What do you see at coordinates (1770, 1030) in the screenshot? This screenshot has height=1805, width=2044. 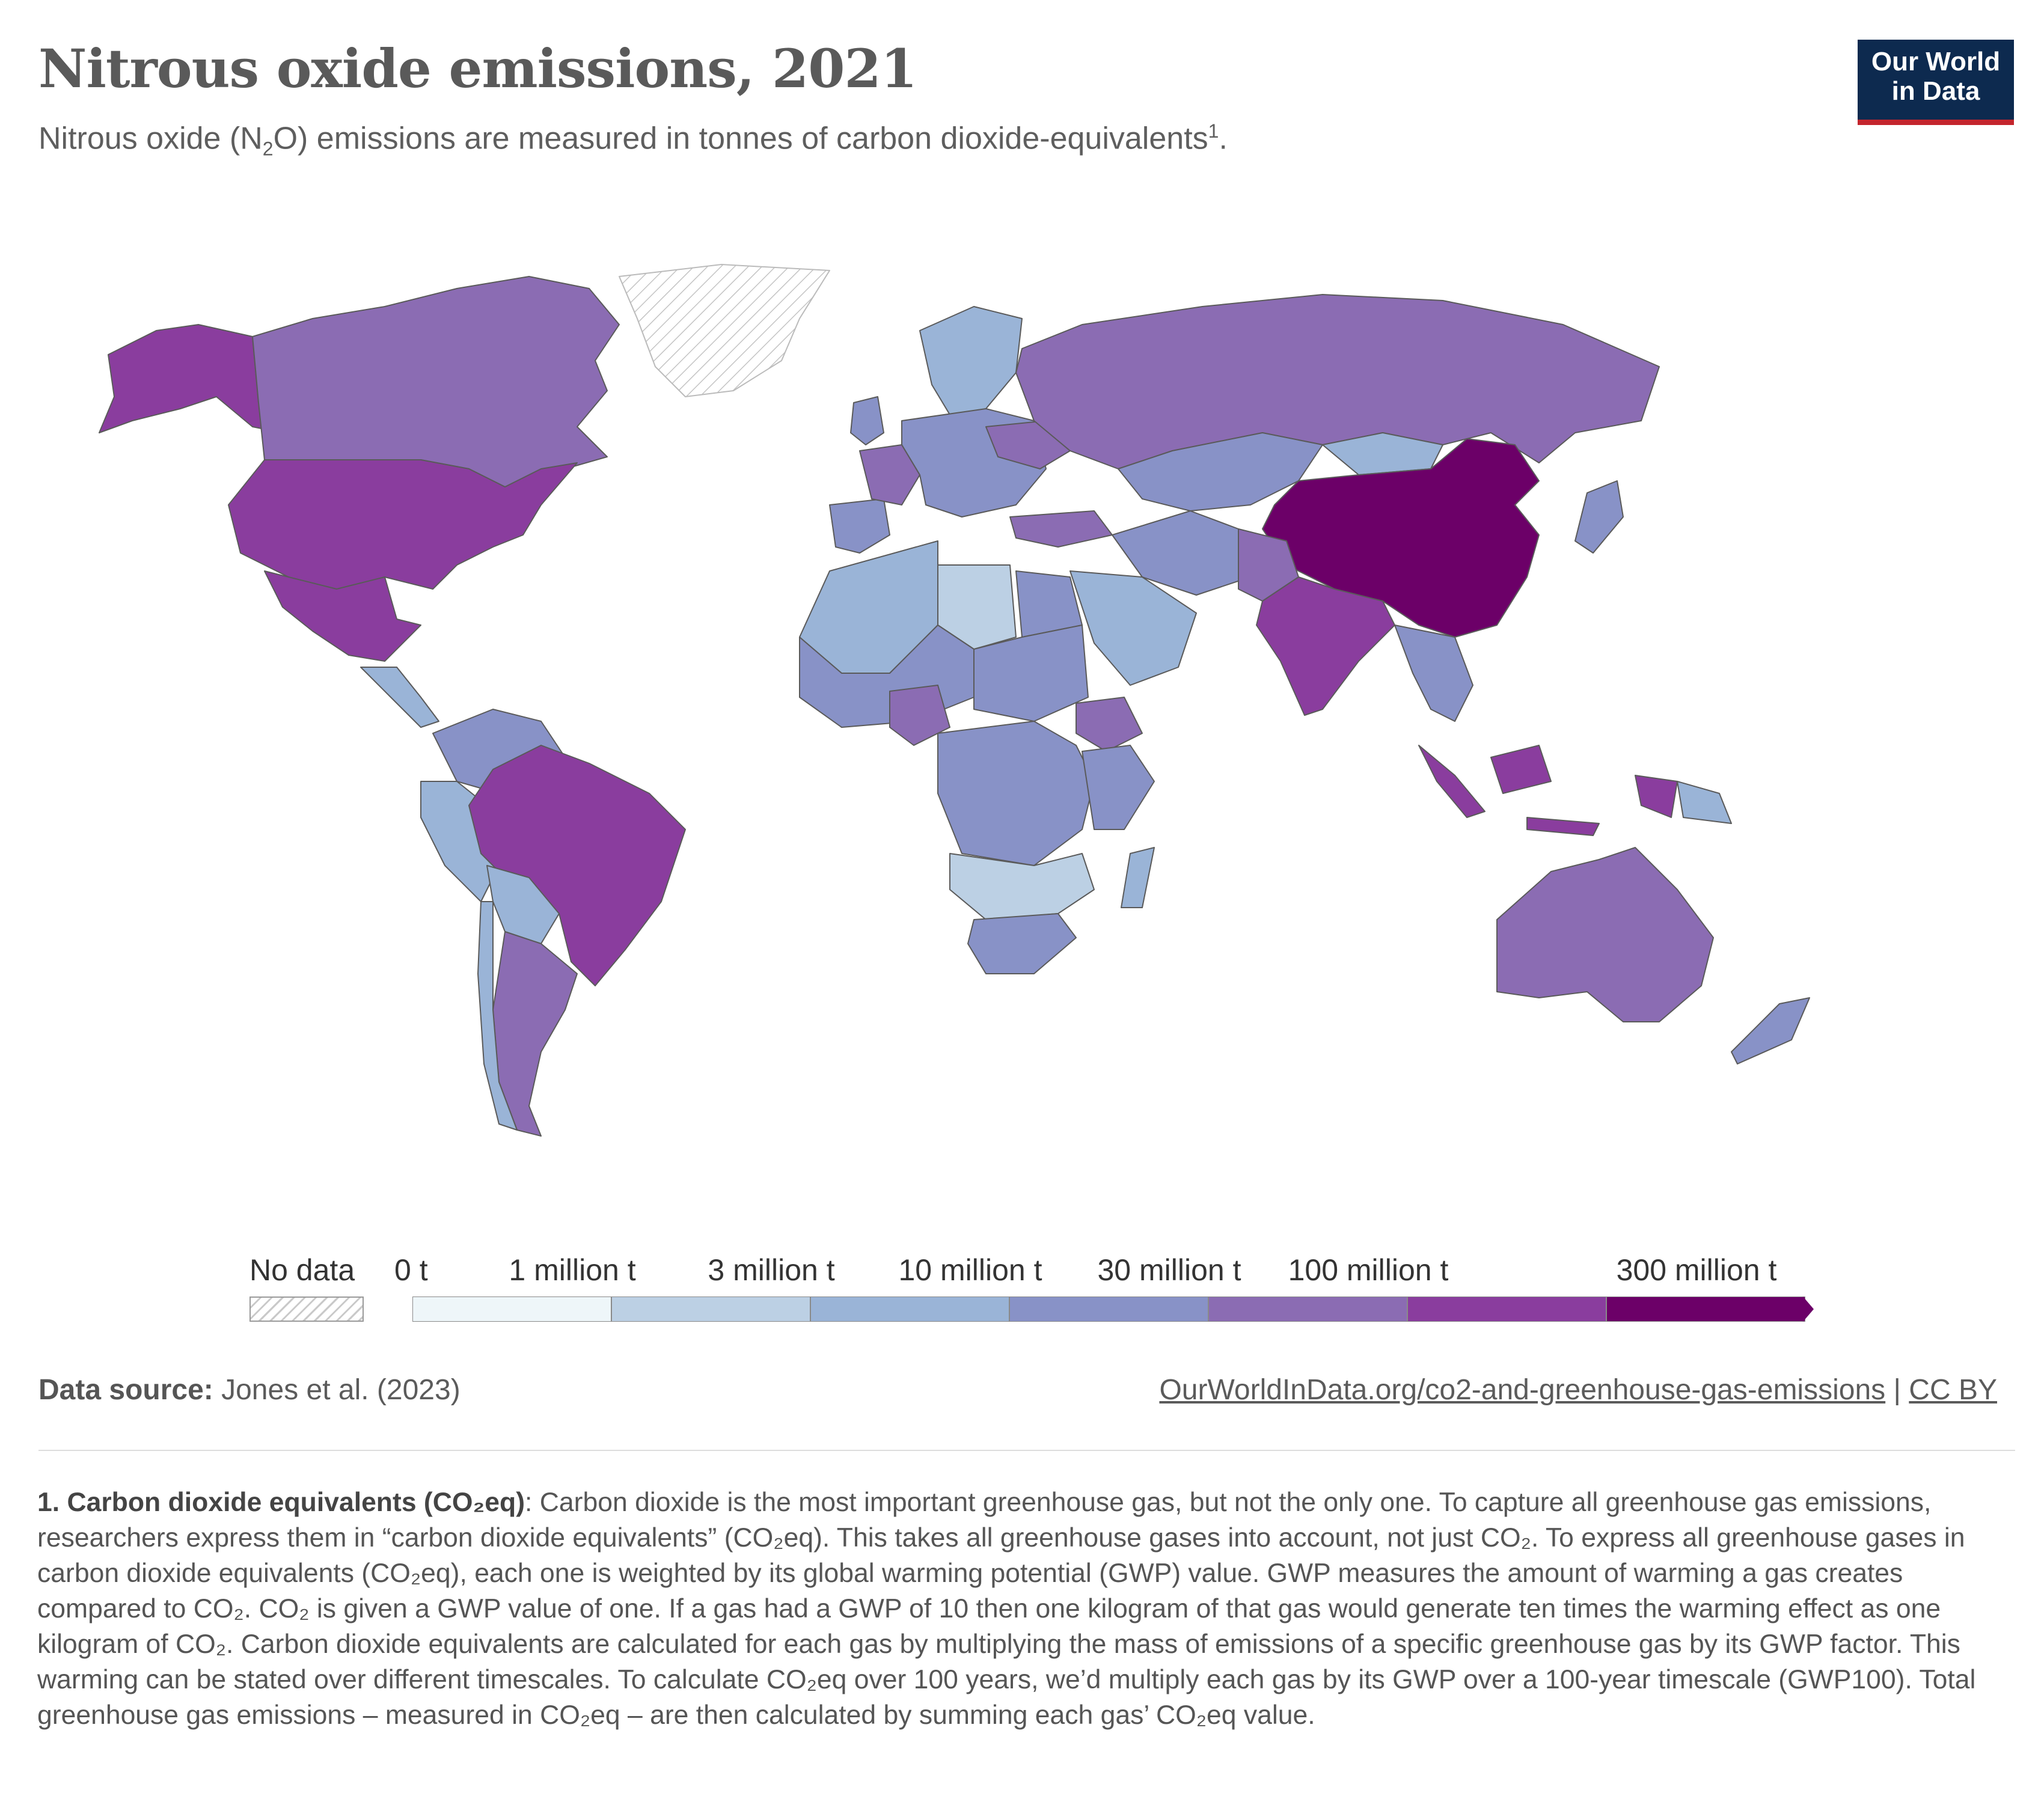 I see `region-new-zealand` at bounding box center [1770, 1030].